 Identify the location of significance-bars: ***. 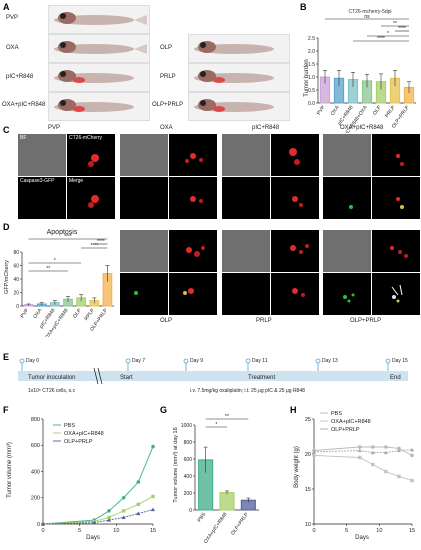
(227, 421).